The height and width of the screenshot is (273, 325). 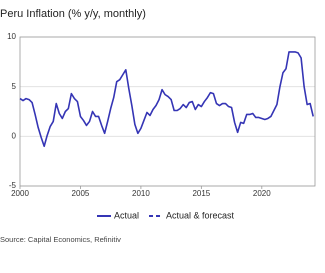 I want to click on x-tick-label: 2005, so click(x=81, y=193).